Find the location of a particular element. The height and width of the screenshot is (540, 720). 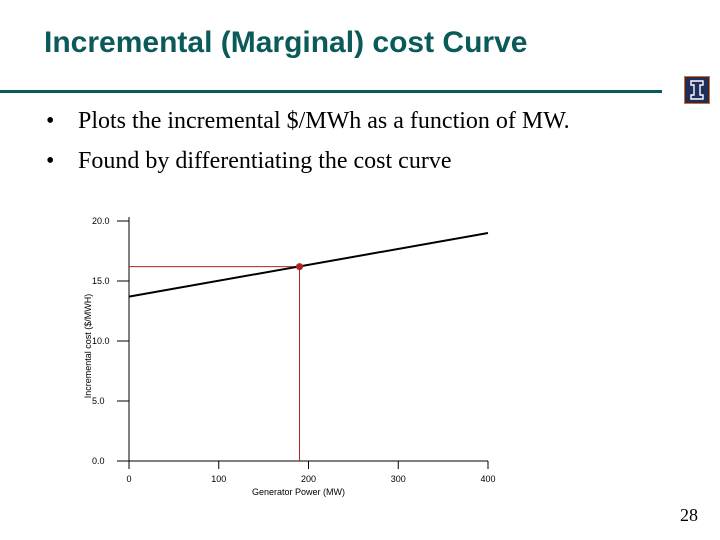

series-line is located at coordinates (308, 265).